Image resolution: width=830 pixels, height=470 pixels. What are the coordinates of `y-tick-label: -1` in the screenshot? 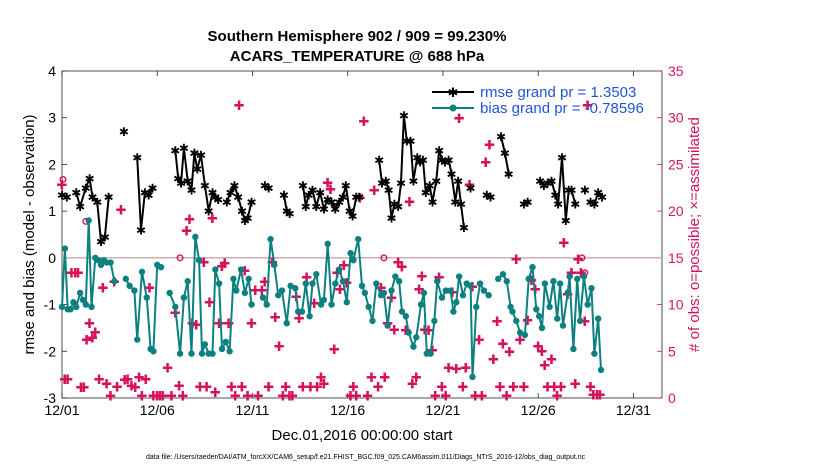 It's located at (50, 305).